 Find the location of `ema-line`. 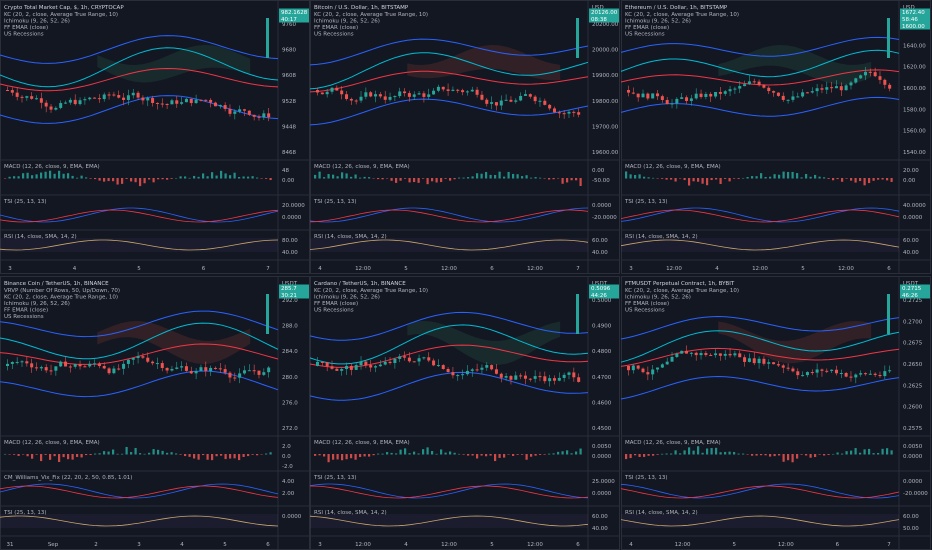

ema-line is located at coordinates (760, 63).